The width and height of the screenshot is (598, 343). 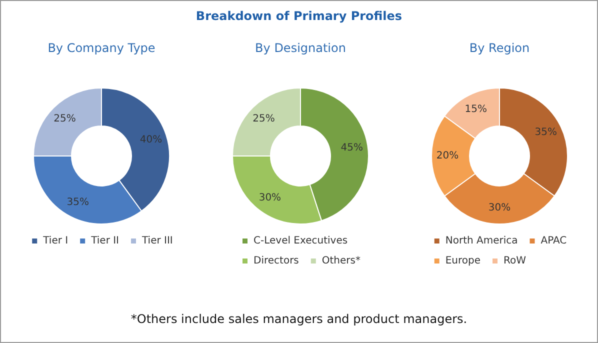 What do you see at coordinates (447, 156) in the screenshot?
I see `data-label: 20%` at bounding box center [447, 156].